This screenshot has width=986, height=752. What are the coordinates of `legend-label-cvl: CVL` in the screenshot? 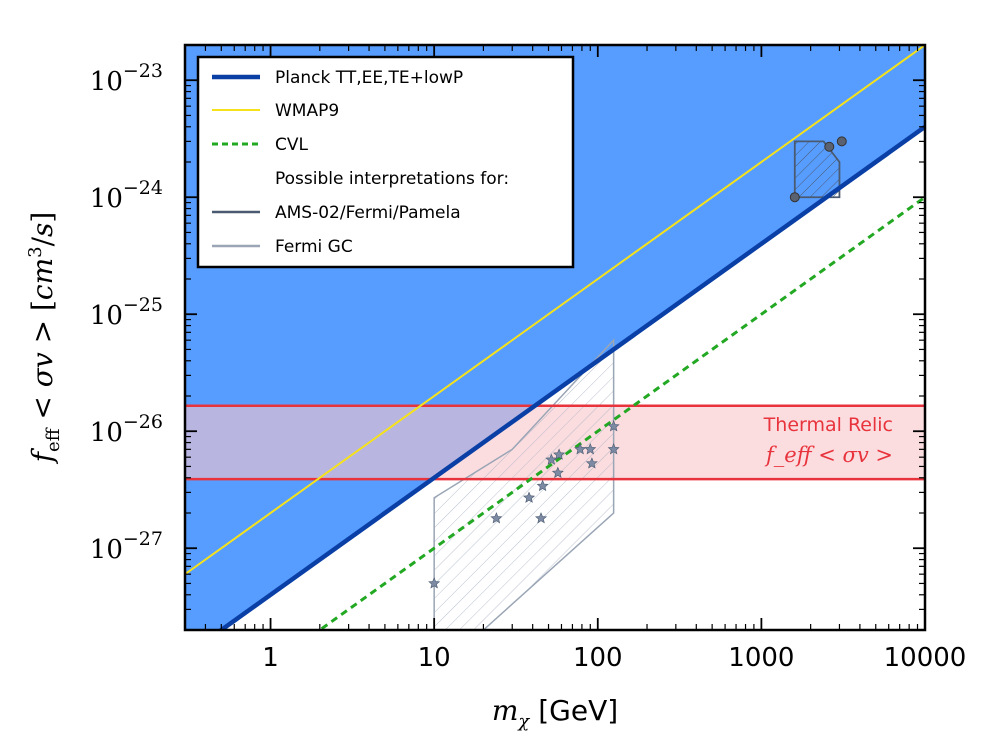 It's located at (291, 145).